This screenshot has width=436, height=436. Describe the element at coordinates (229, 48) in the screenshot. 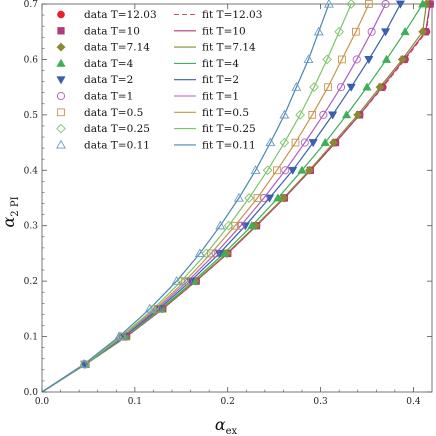

I see `legend-fit-label: fit T=7.14` at that location.